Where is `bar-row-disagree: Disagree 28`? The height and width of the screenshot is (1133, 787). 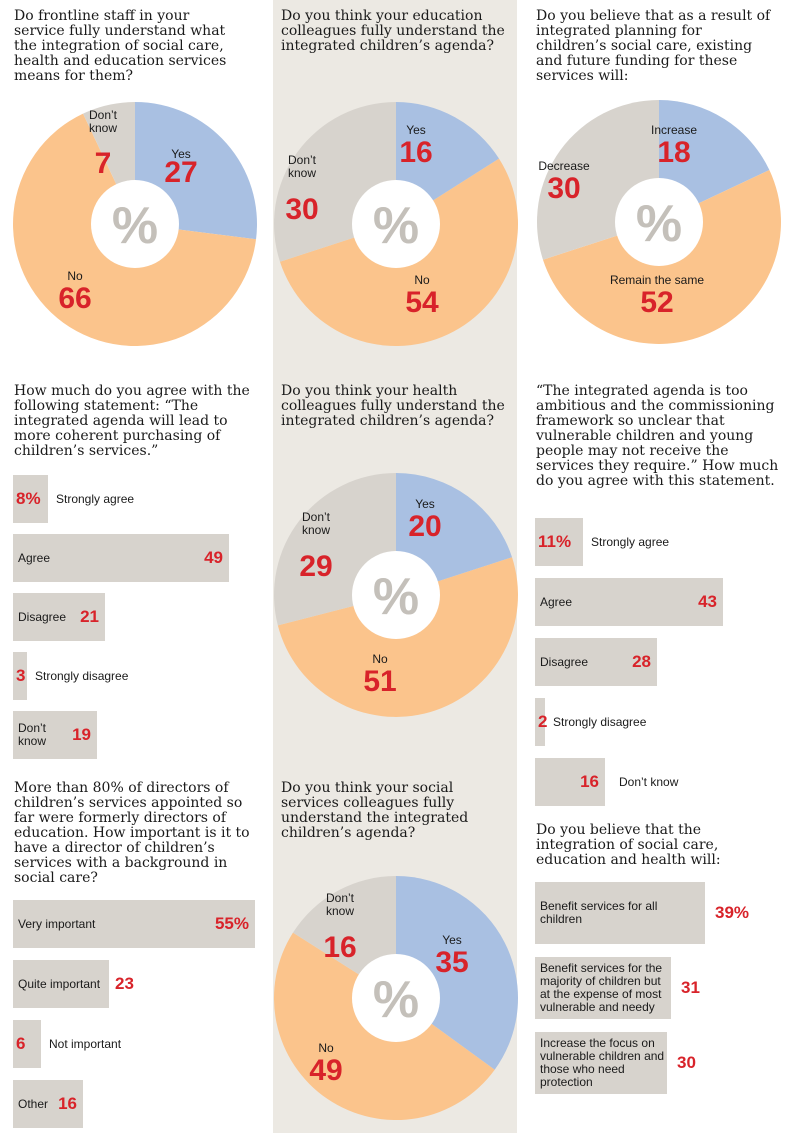
bar-row-disagree: Disagree 28 is located at coordinates (596, 662).